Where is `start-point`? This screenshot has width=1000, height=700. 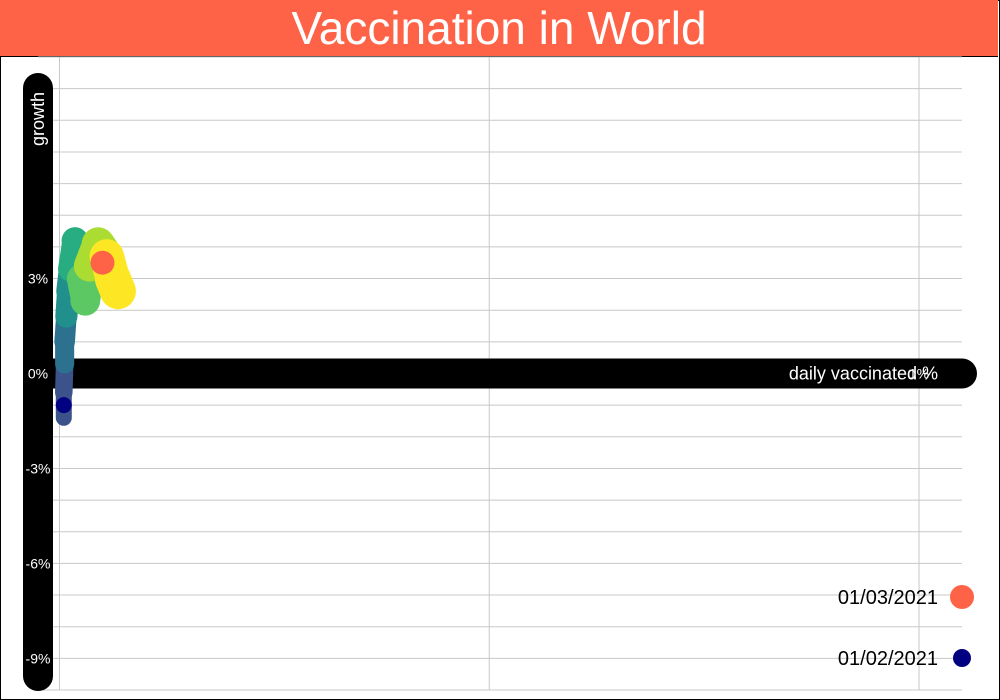 start-point is located at coordinates (63, 405).